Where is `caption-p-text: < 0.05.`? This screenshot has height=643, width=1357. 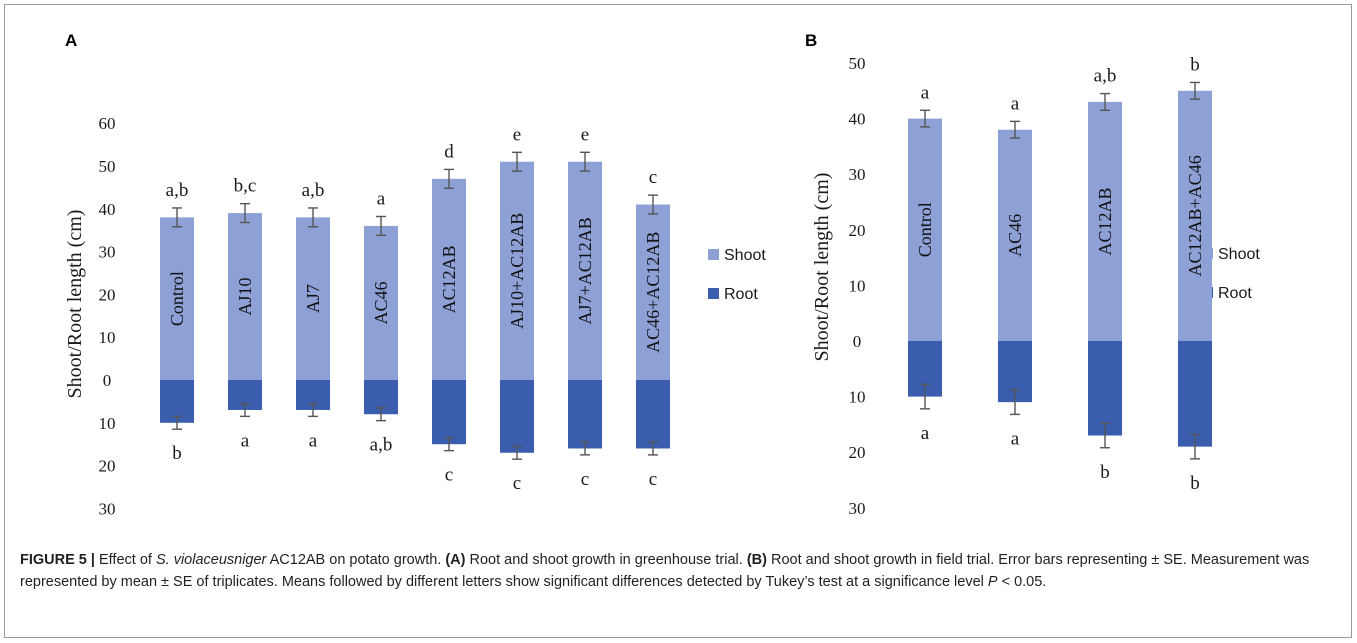 caption-p-text: < 0.05. is located at coordinates (1022, 582).